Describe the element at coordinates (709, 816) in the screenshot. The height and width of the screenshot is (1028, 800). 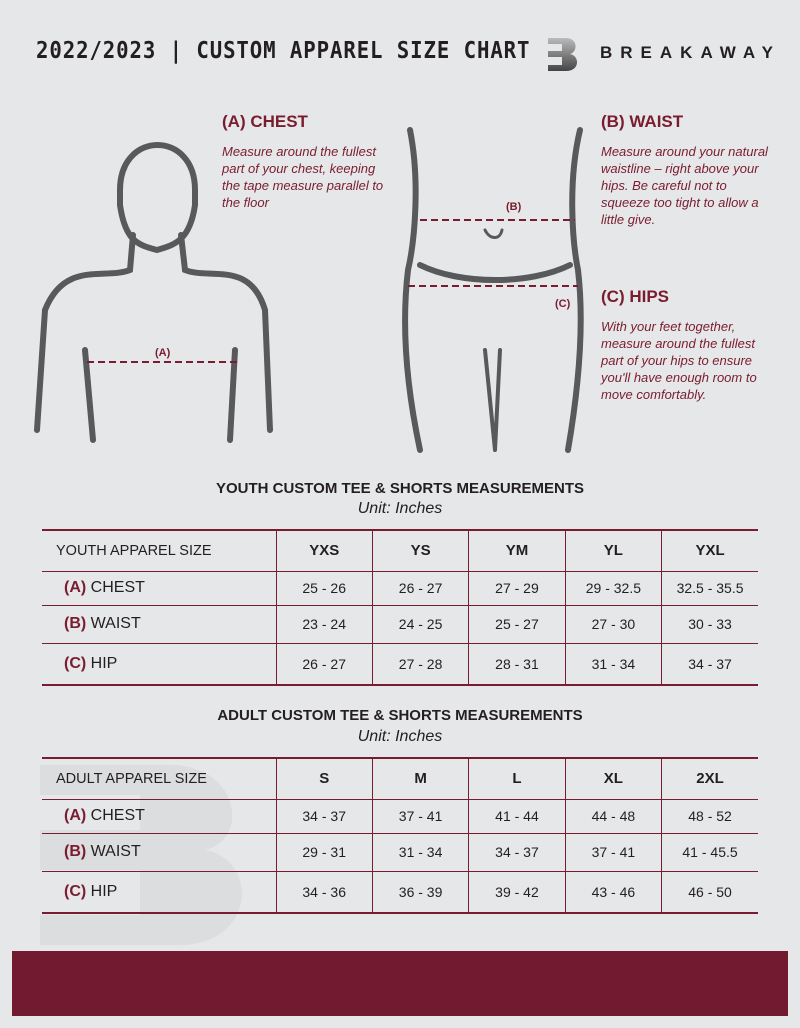
I see `cell: 48 - 52` at that location.